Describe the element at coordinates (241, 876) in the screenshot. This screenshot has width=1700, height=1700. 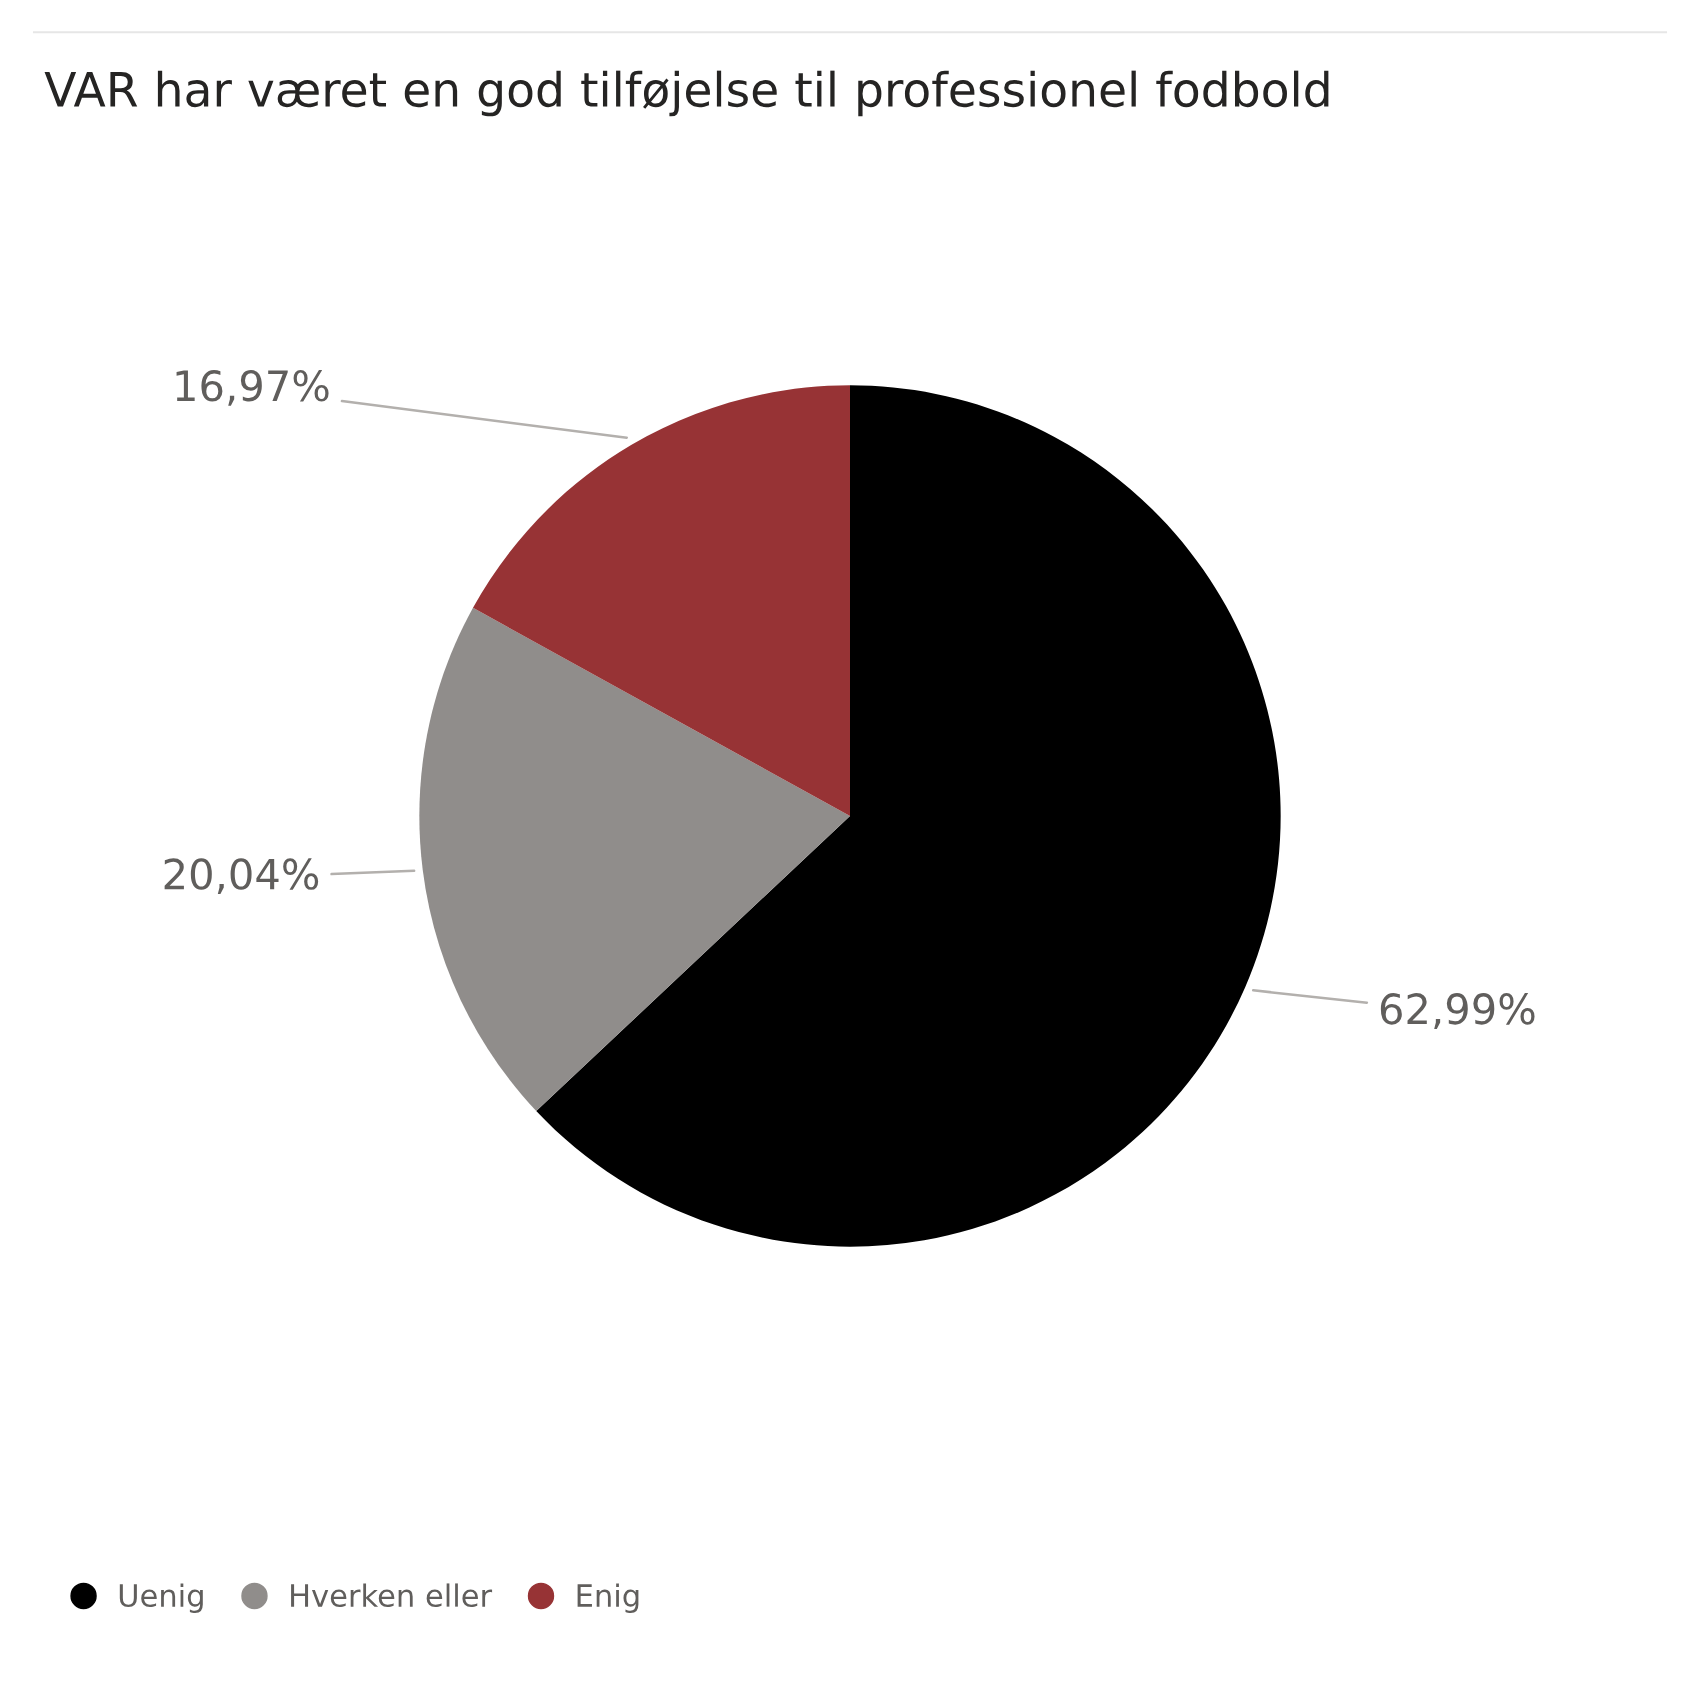
I see `data-label: 20,04%` at that location.